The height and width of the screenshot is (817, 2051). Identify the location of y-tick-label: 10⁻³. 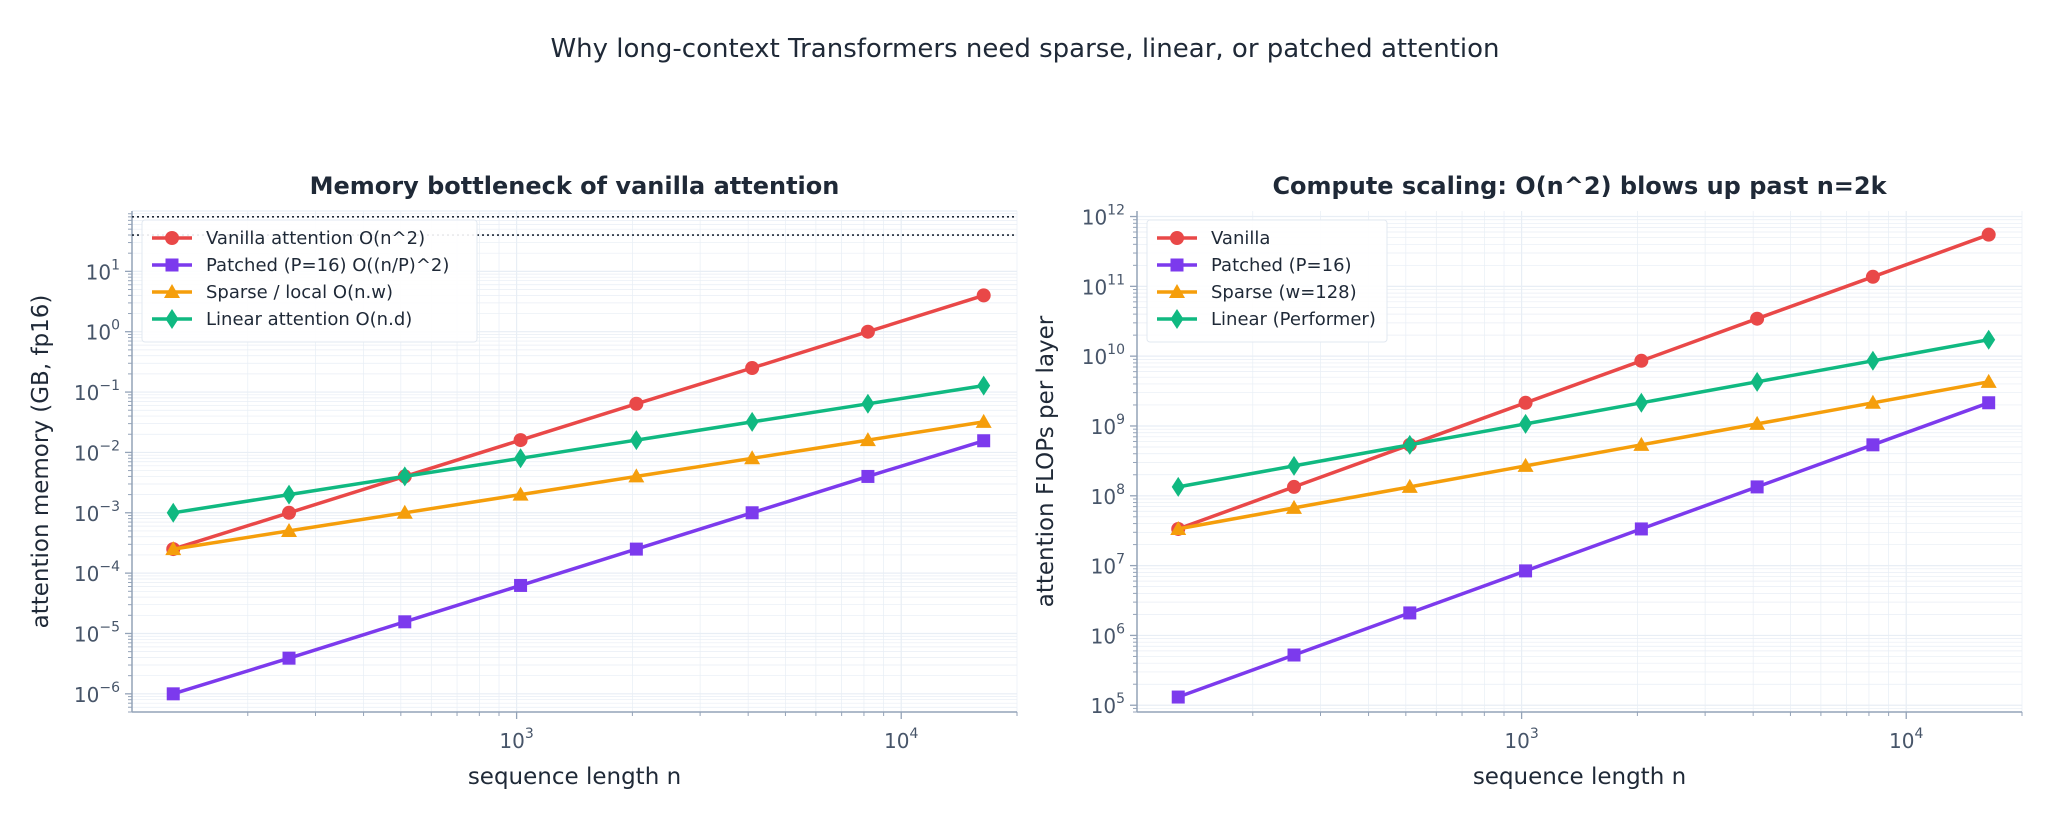
(97, 512).